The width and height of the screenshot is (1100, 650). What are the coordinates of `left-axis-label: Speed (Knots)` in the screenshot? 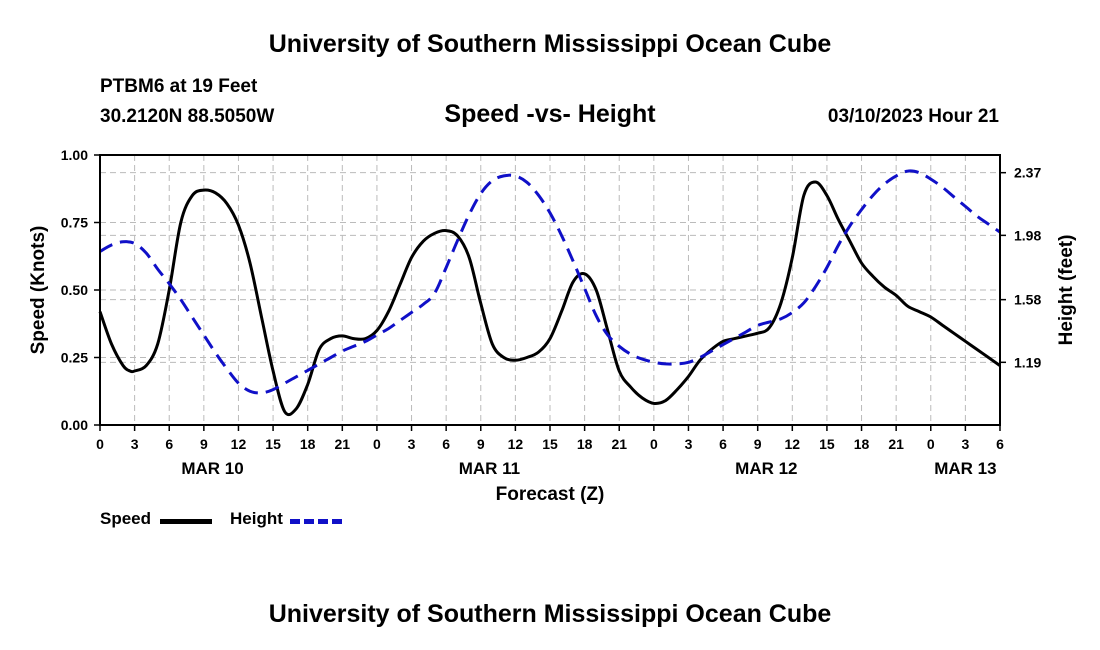 It's located at (38, 290).